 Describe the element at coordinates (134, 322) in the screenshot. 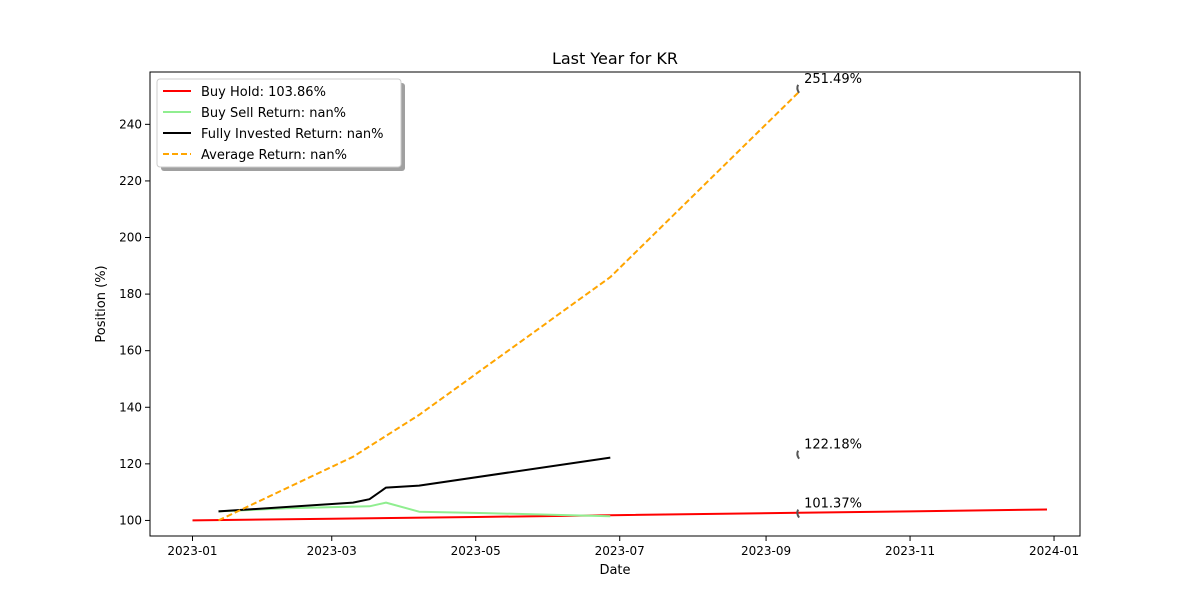

I see `y-axis: 100 120 140 160 180 200 220 240` at that location.